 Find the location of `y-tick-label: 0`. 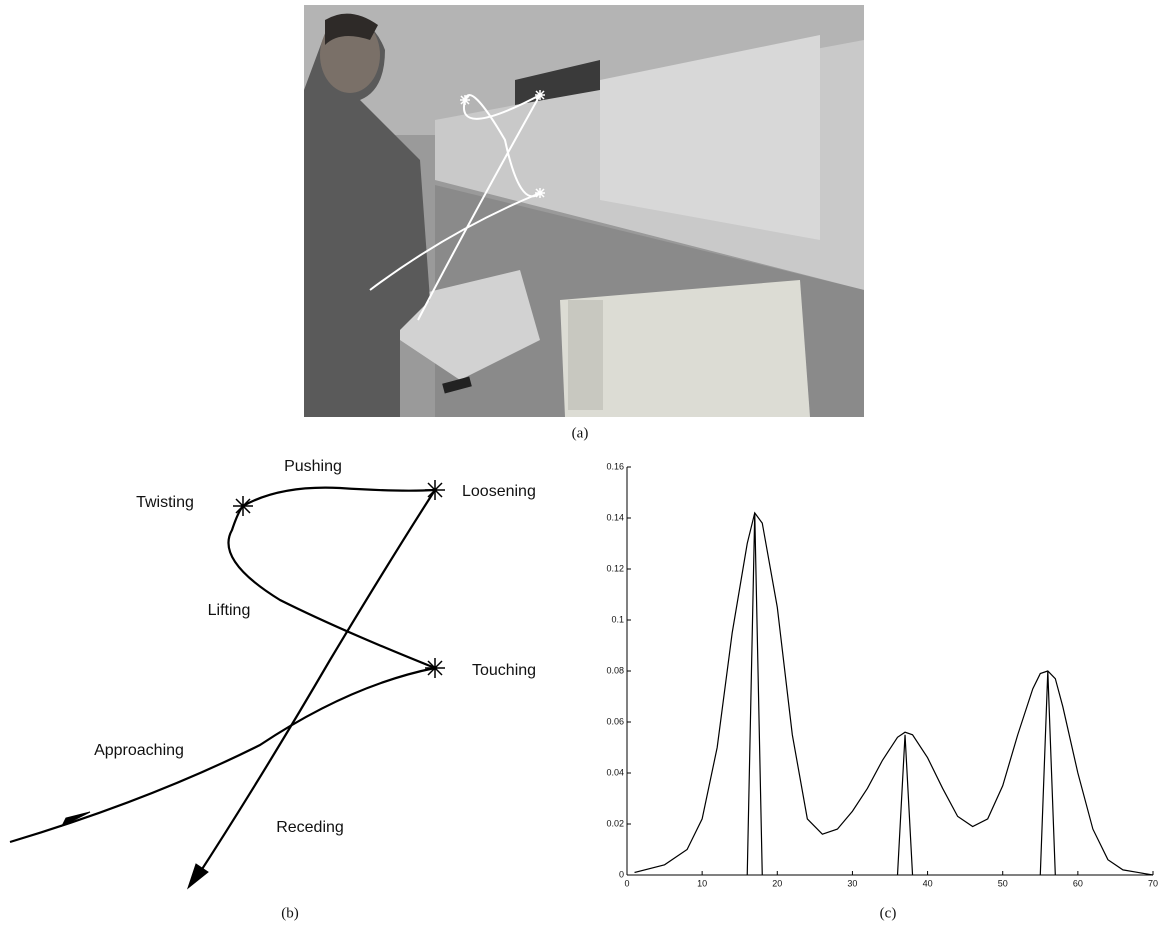

y-tick-label: 0 is located at coordinates (621, 874).